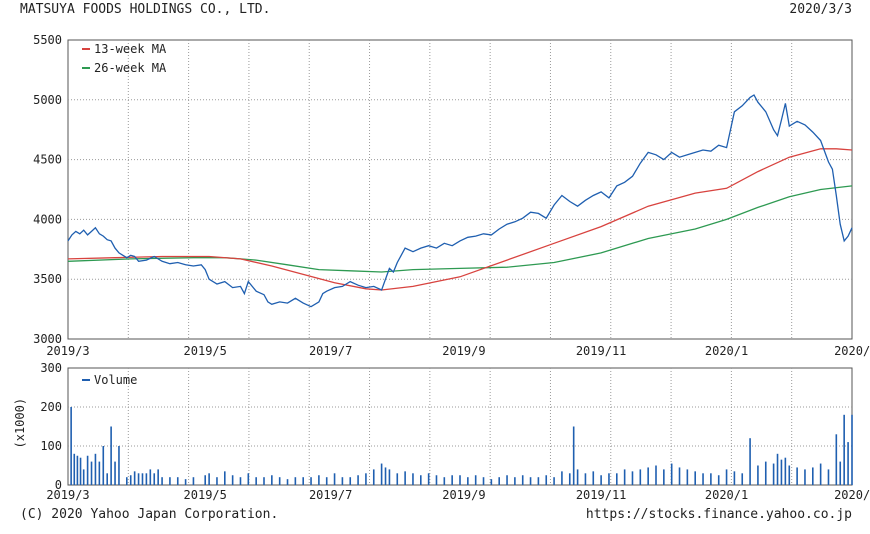 The height and width of the screenshot is (534, 870). I want to click on volume-unit-label: (x1000), so click(20, 423).